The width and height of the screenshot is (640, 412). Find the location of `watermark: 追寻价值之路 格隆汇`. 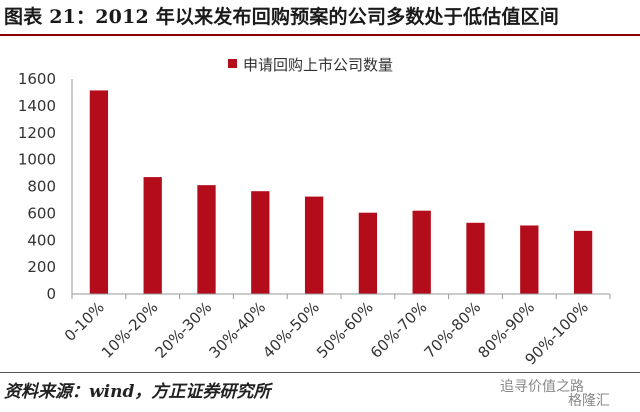

watermark: 追寻价值之路 格隆汇 is located at coordinates (559, 393).